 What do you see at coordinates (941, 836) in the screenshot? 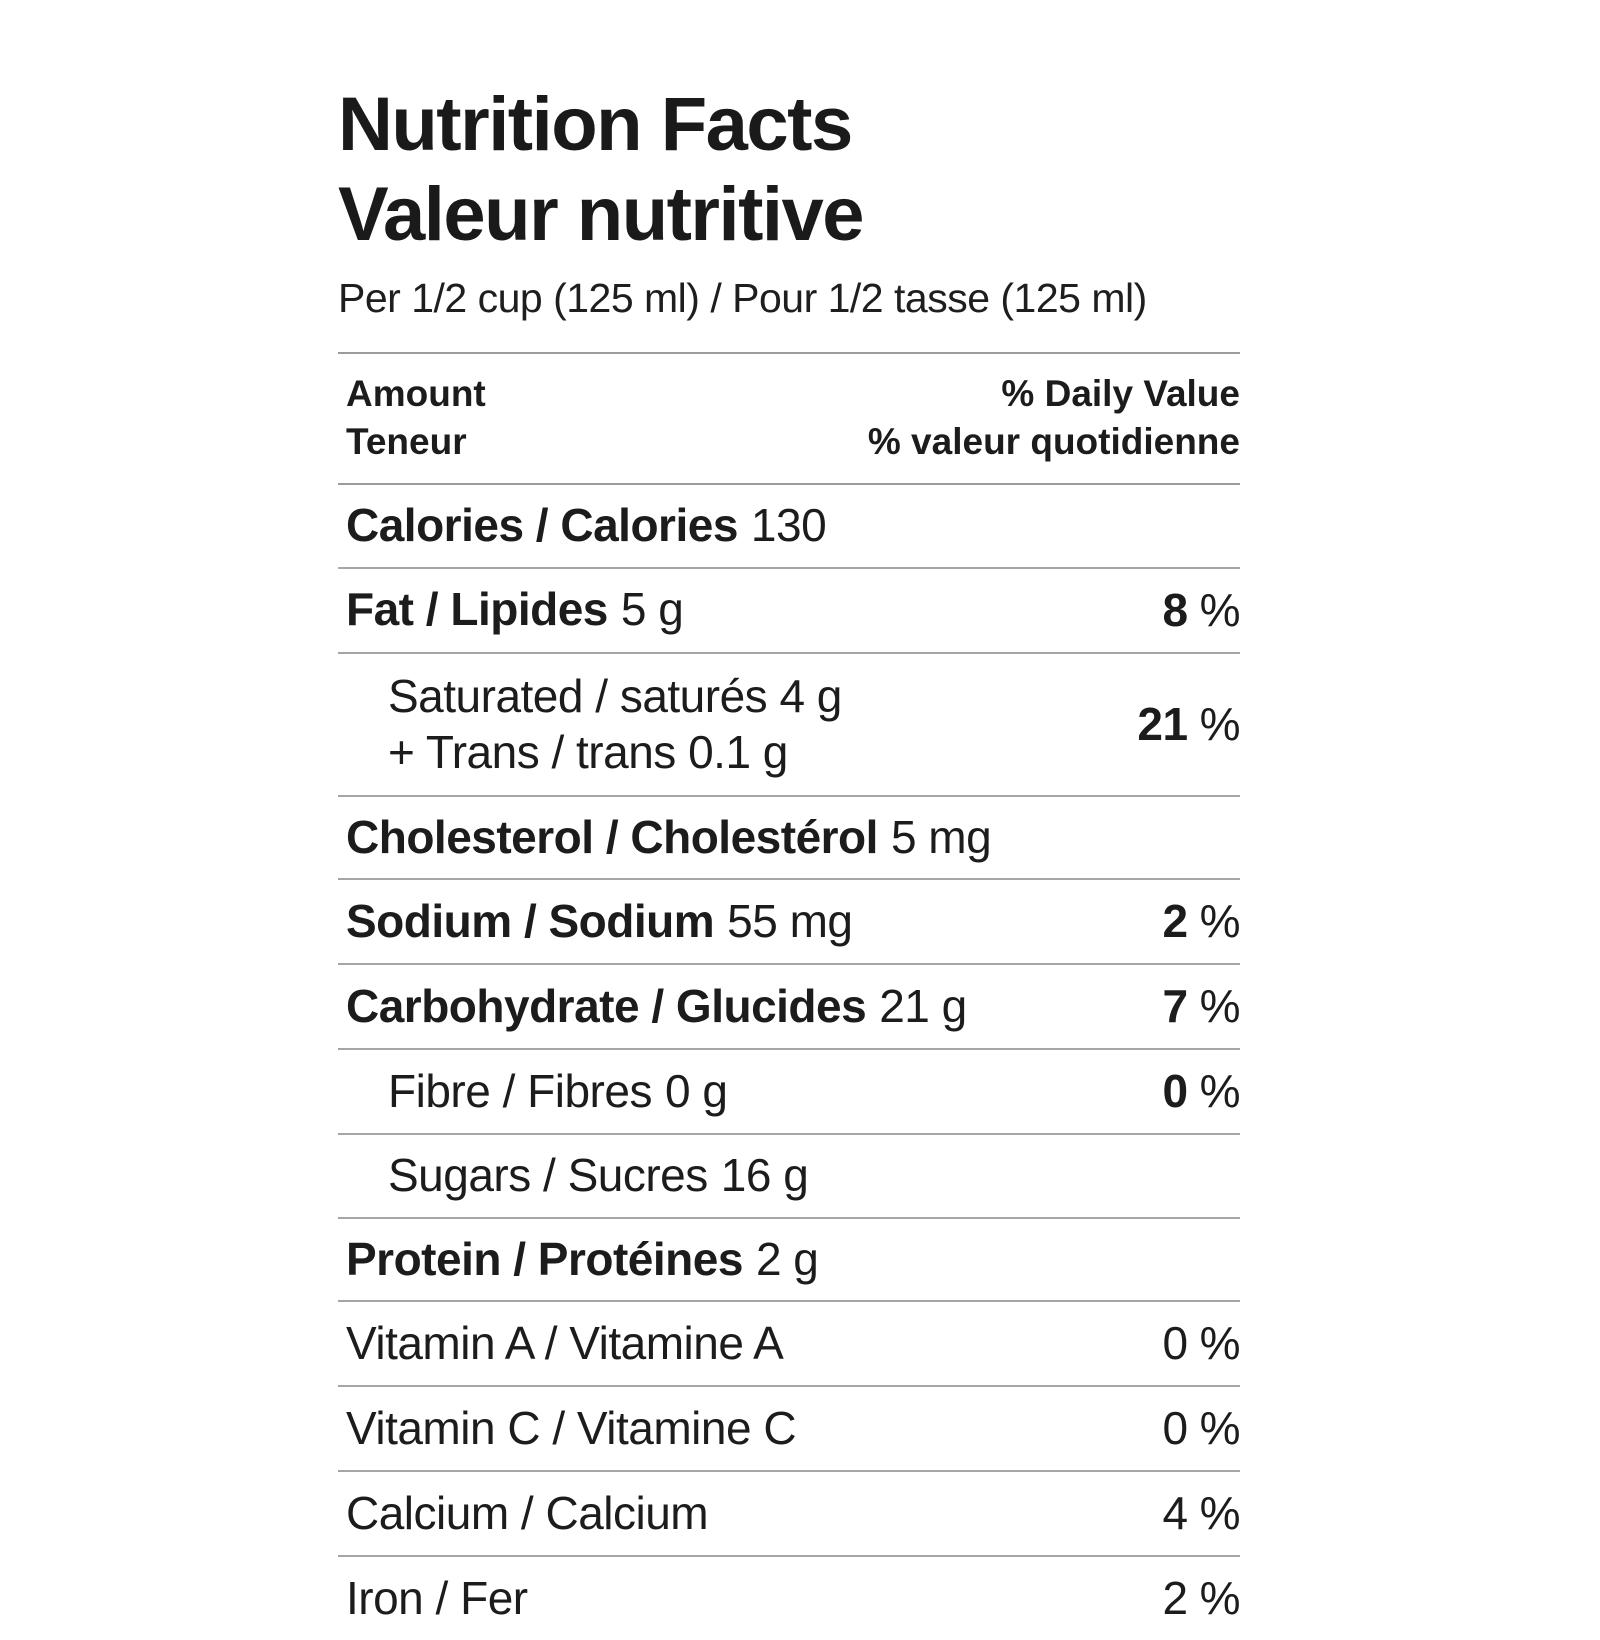
I see `nutrient-amount: 5 mg` at bounding box center [941, 836].